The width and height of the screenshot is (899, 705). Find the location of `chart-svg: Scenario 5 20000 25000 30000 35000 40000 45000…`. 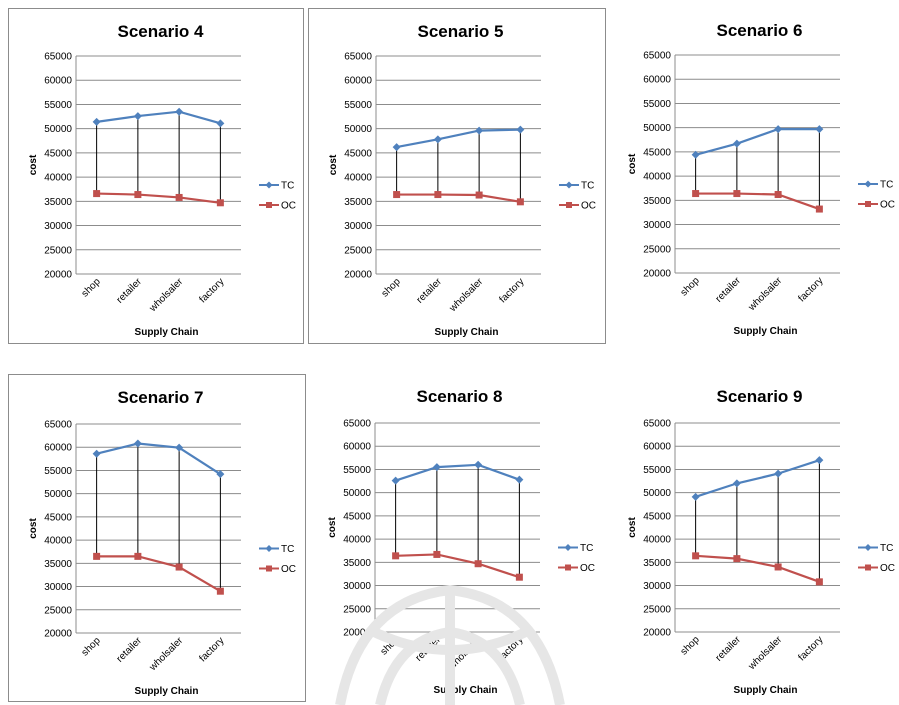

chart-svg: Scenario 5 20000 25000 30000 35000 40000 45000… is located at coordinates (462, 180).